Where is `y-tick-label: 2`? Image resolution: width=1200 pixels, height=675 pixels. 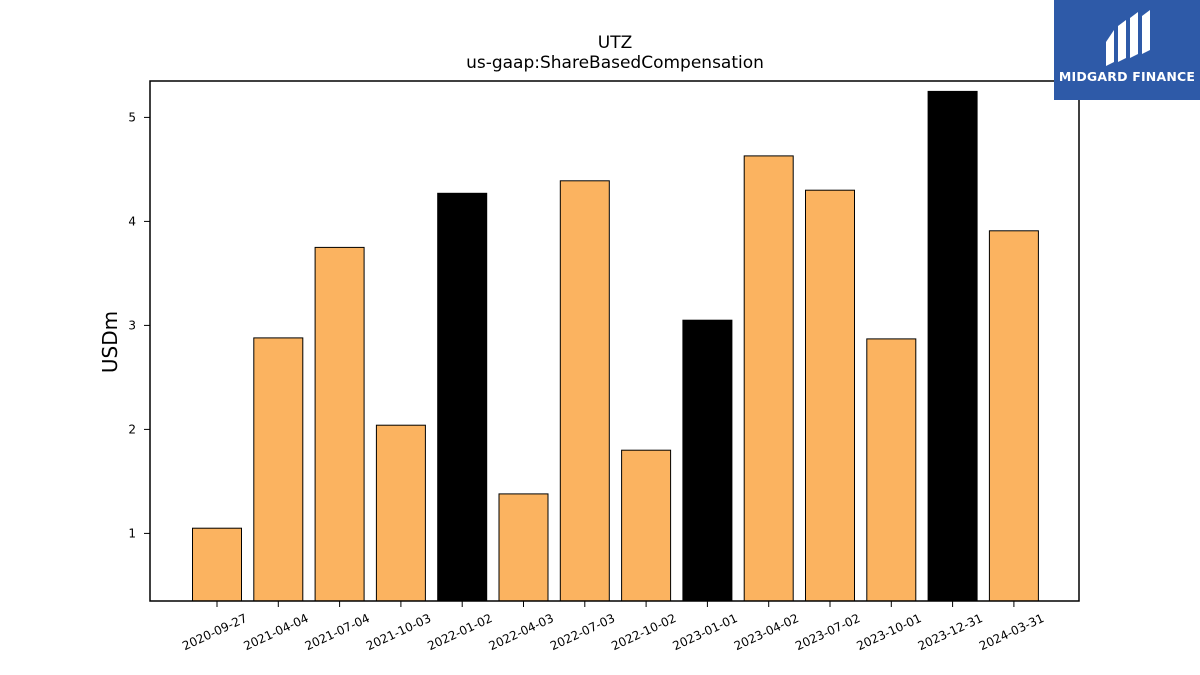
y-tick-label: 2 is located at coordinates (132, 429).